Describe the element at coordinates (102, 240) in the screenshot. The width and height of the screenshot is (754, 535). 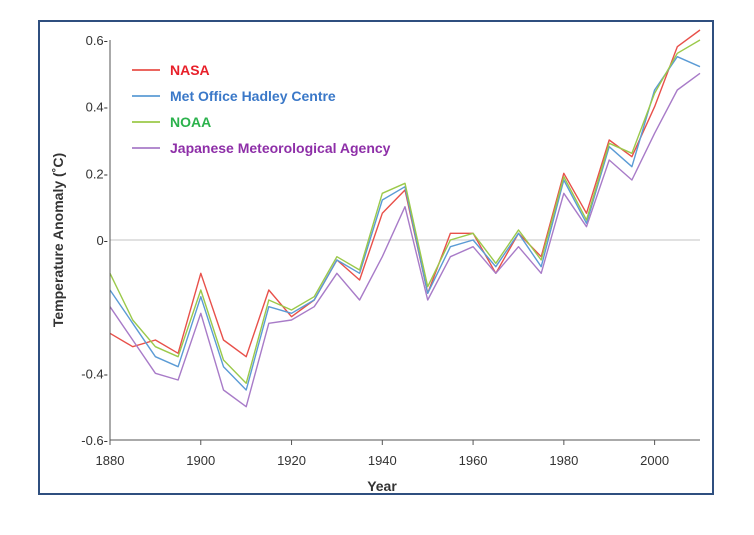
I see `y-tick-label: 0-` at that location.